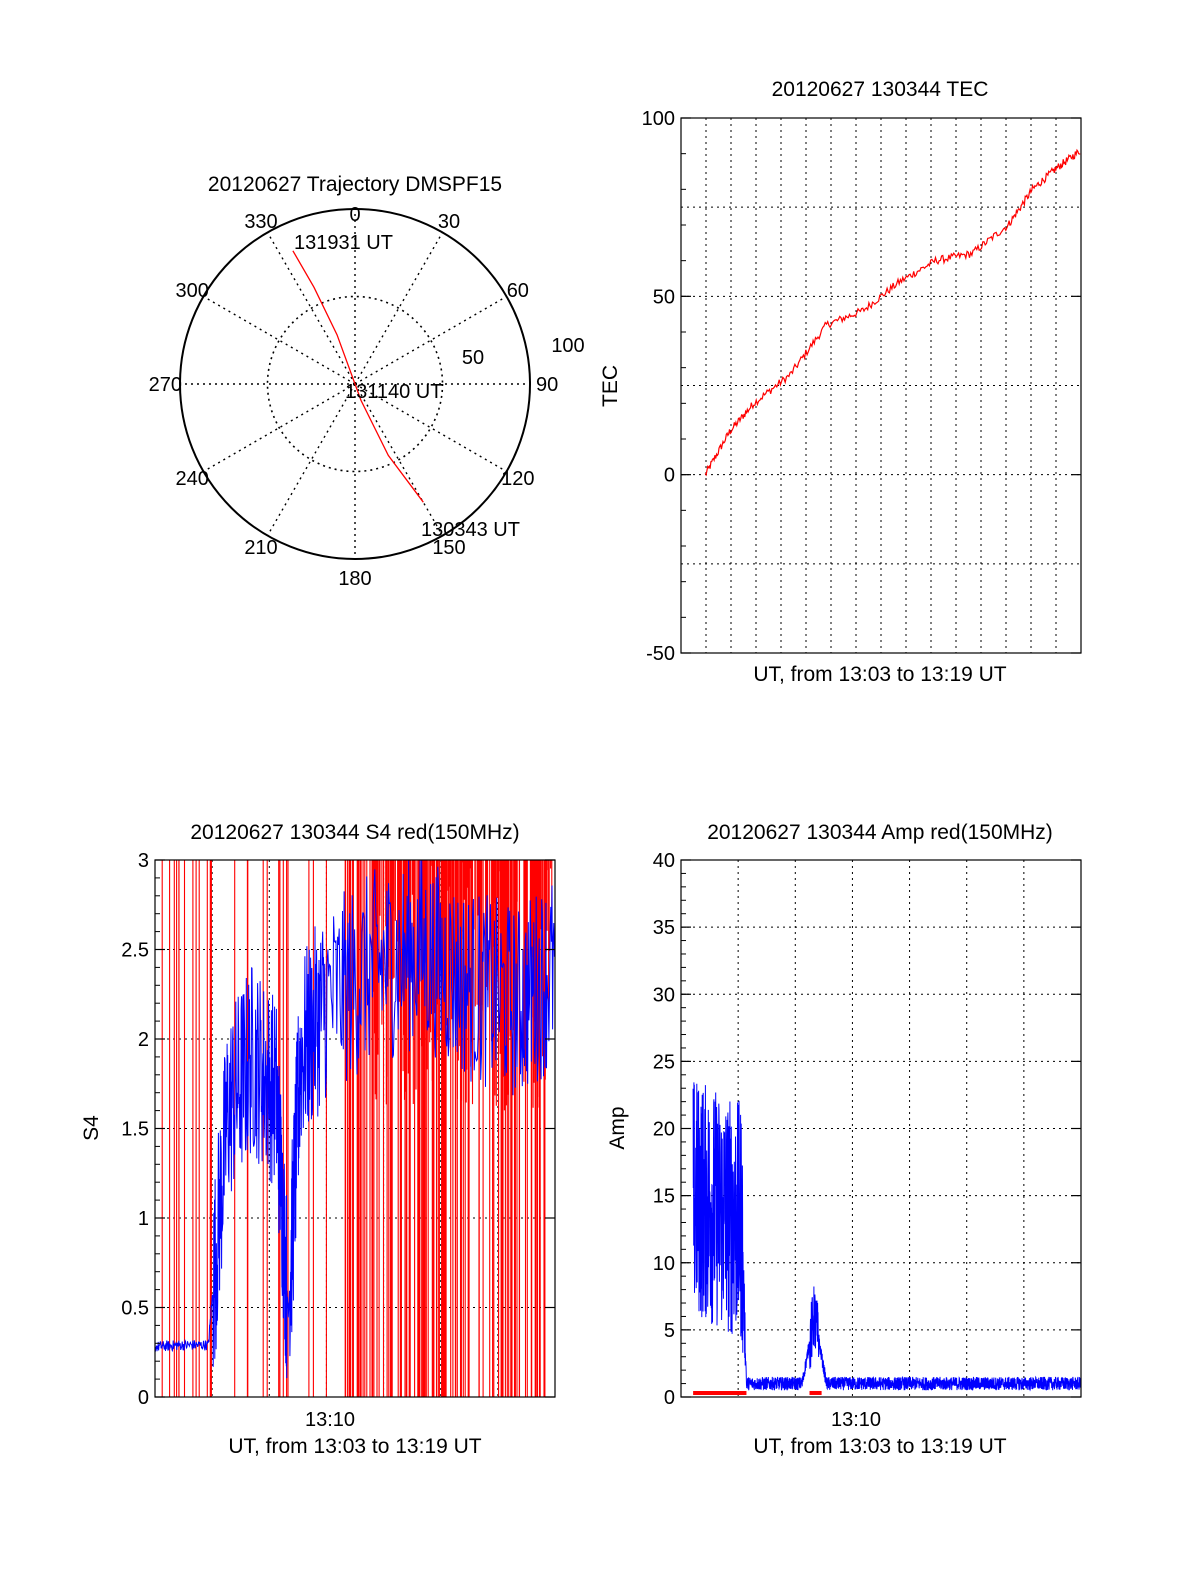  Describe the element at coordinates (879, 674) in the screenshot. I see `tec-x-axis-label: UT, from 13:03 to 13:19 UT` at that location.